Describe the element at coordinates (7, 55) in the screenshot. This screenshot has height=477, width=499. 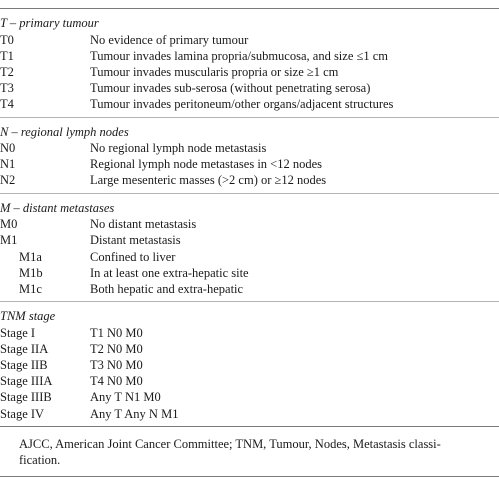
I see `row-code: T1` at that location.